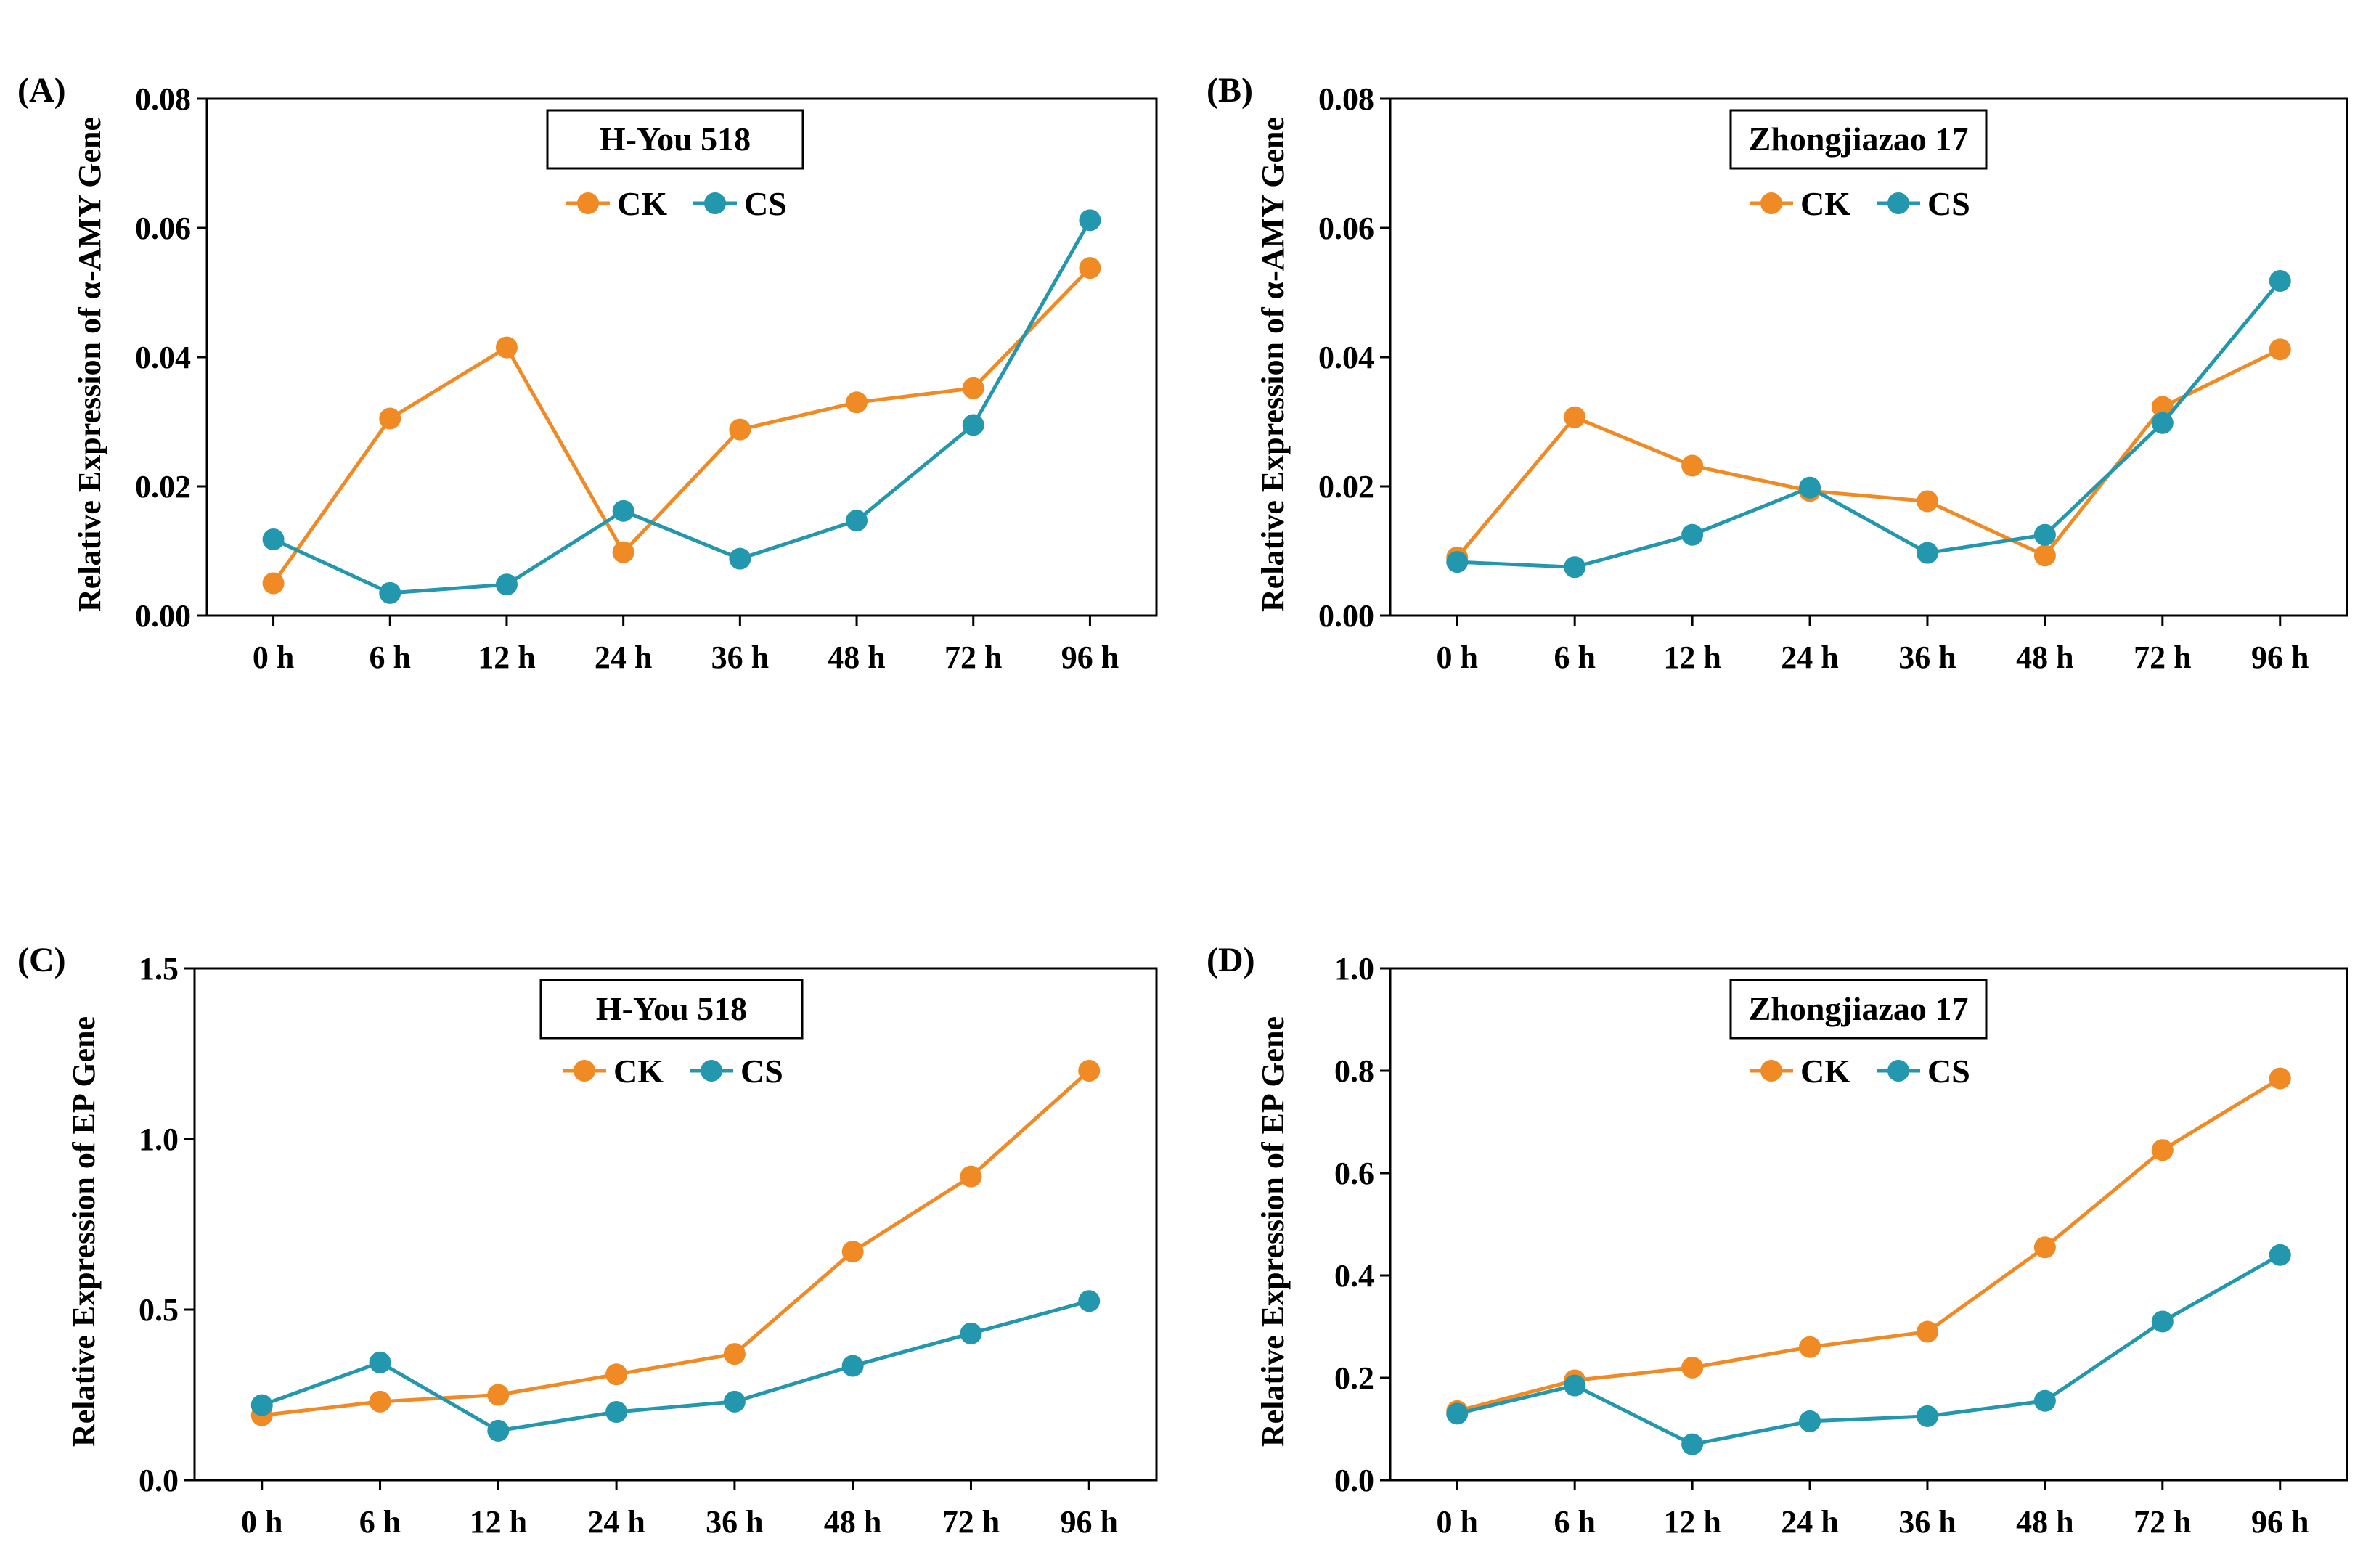  I want to click on panel-c-xtick-label: 6 h, so click(380, 1522).